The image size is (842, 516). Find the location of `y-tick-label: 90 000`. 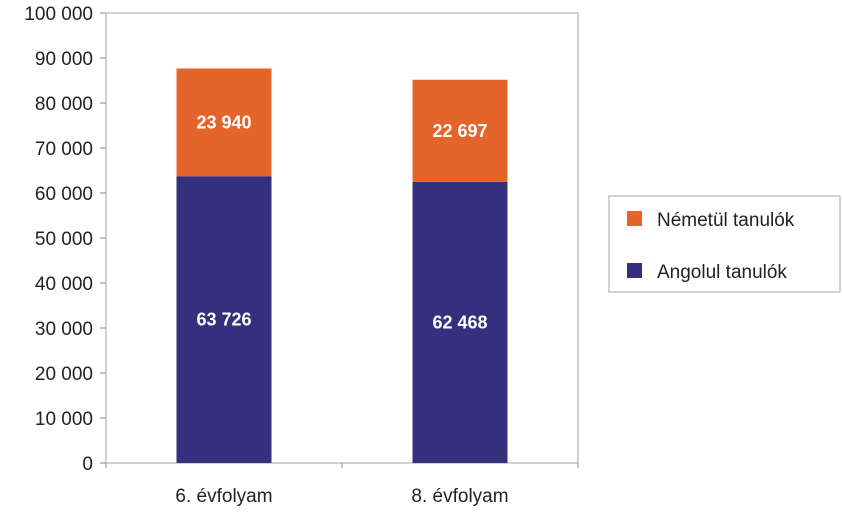

y-tick-label: 90 000 is located at coordinates (64, 59).